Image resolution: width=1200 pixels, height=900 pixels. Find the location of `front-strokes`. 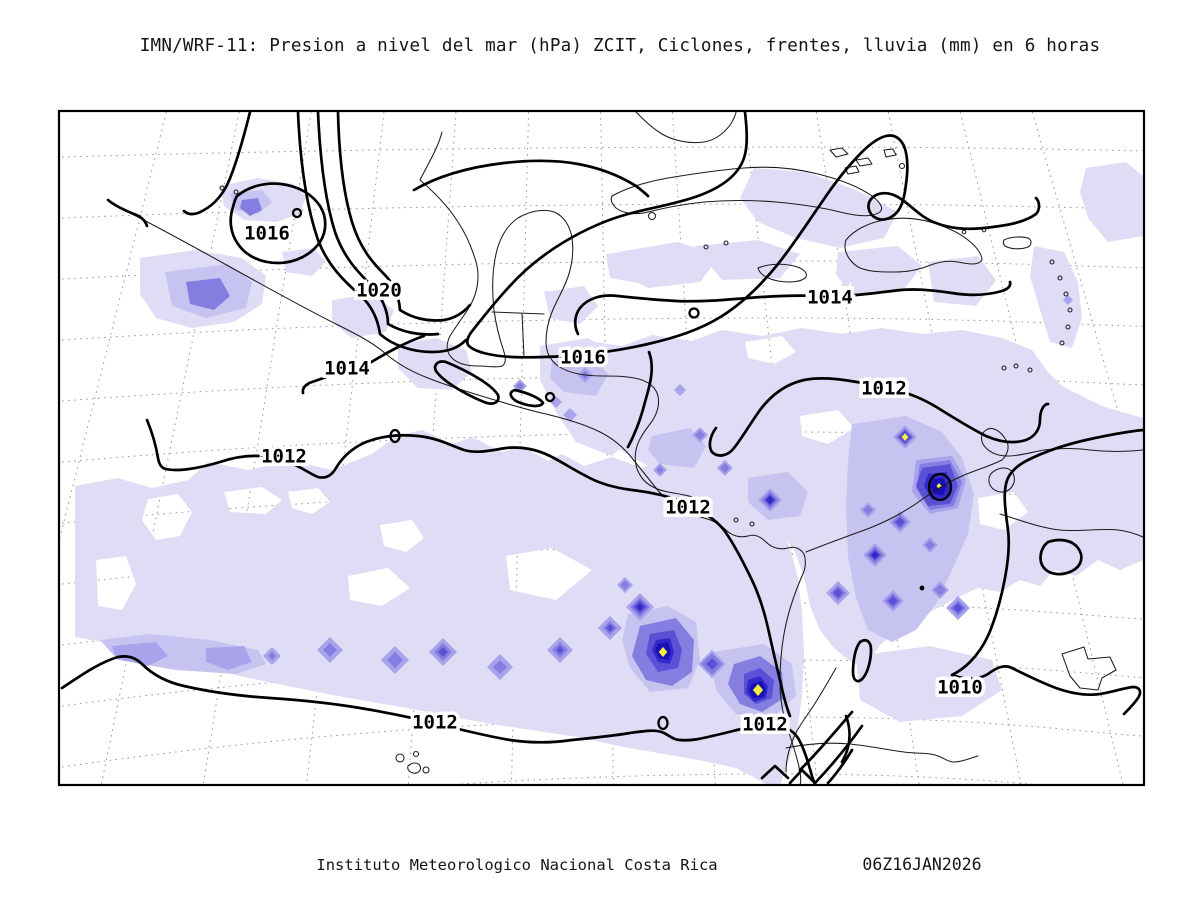

front-strokes is located at coordinates (812, 747).